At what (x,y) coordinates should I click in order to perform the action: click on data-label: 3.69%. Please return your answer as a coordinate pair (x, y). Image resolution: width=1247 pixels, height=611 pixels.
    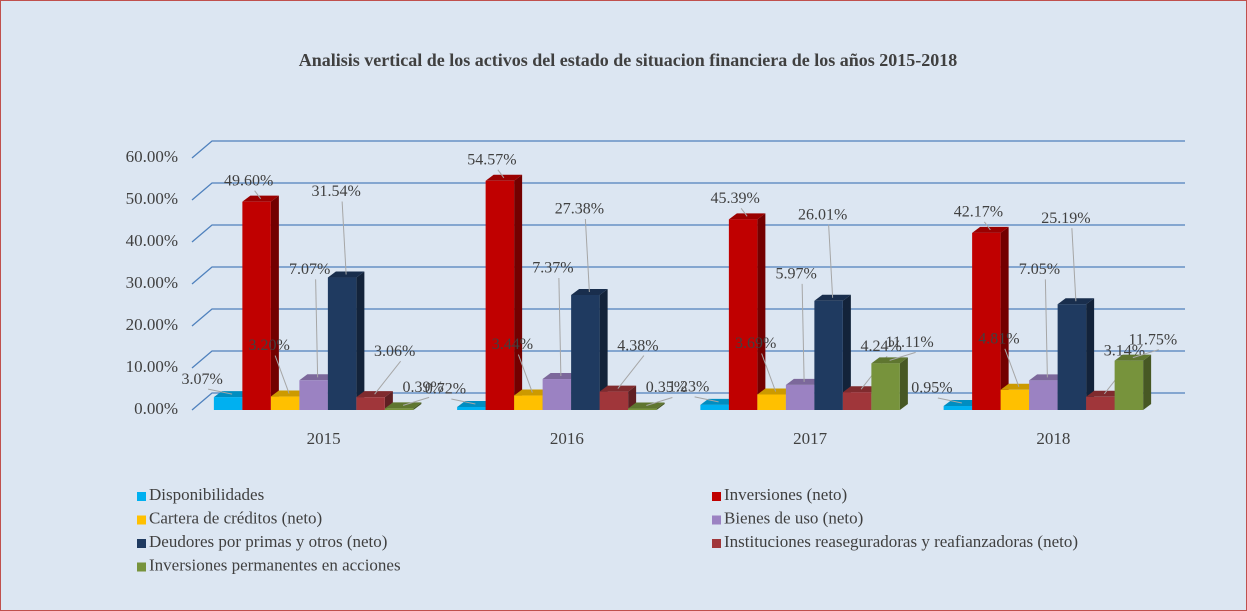
    Looking at the image, I should click on (755, 343).